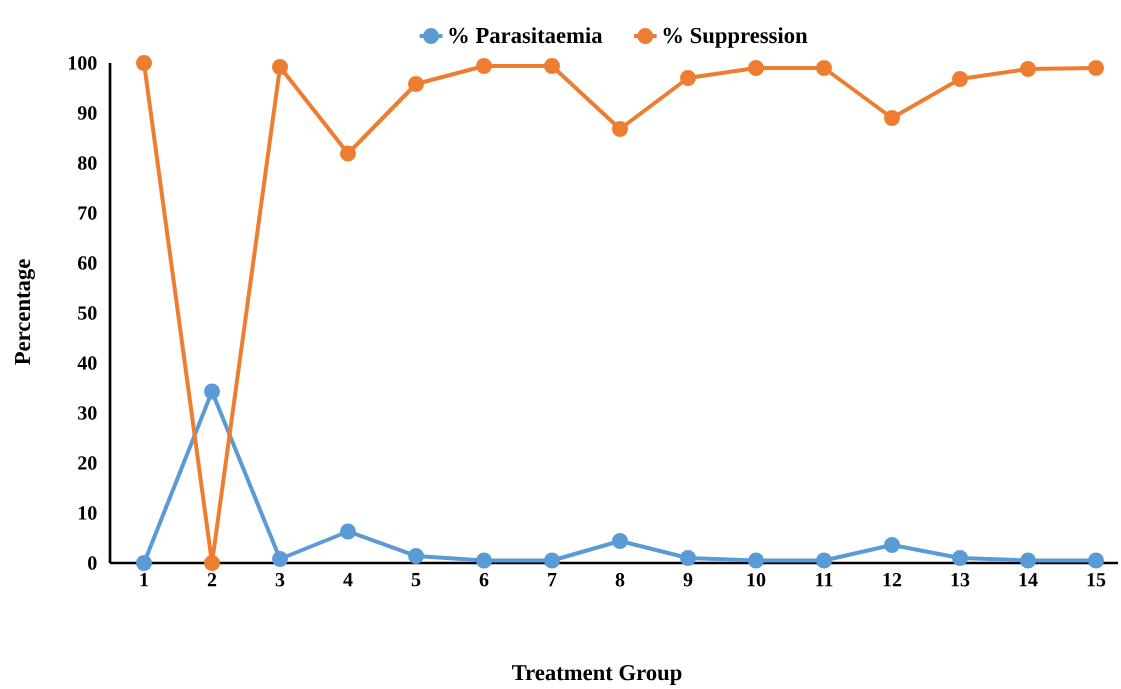 Image resolution: width=1121 pixels, height=689 pixels. What do you see at coordinates (87, 263) in the screenshot?
I see `y-tick-label: 60` at bounding box center [87, 263].